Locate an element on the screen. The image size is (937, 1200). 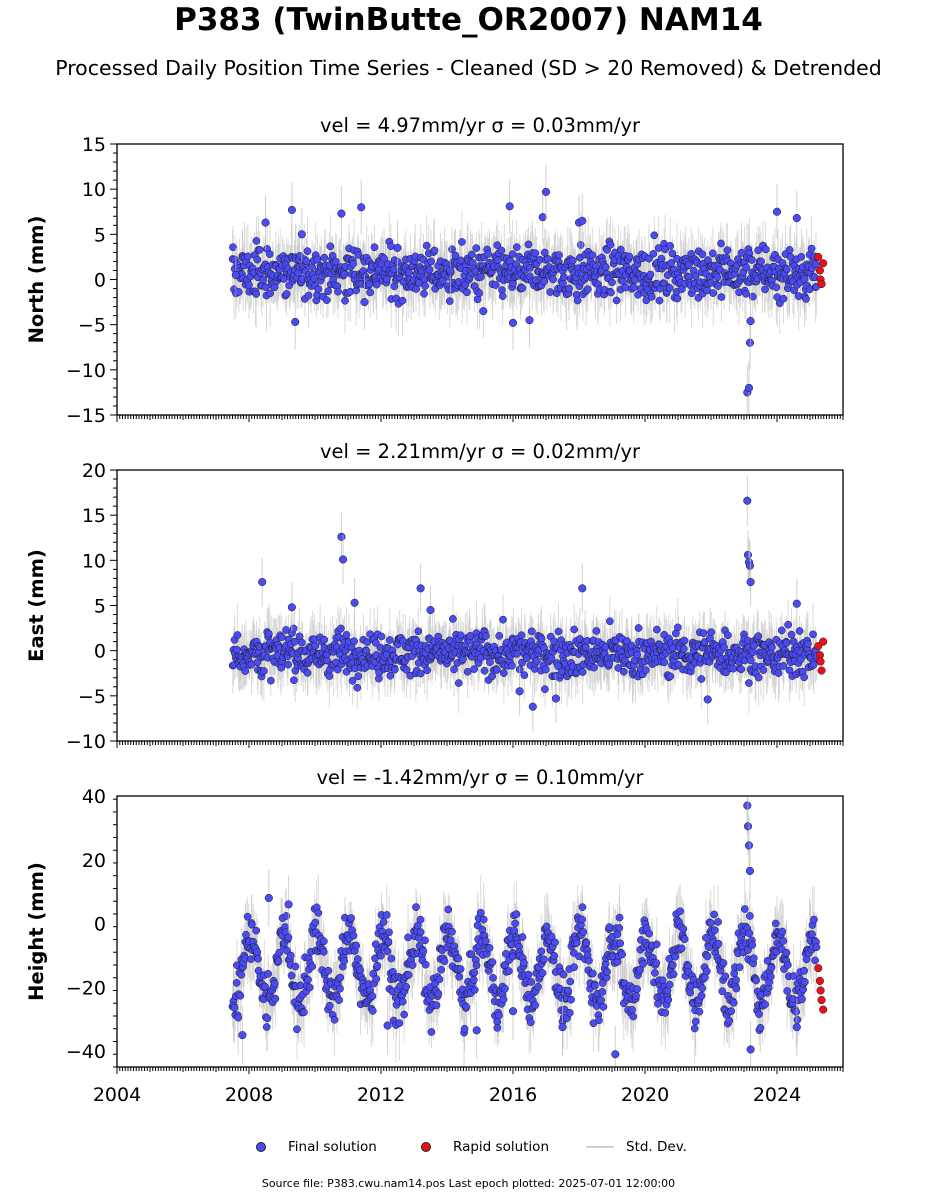
y-tick-label: 5 is located at coordinates (100, 607).